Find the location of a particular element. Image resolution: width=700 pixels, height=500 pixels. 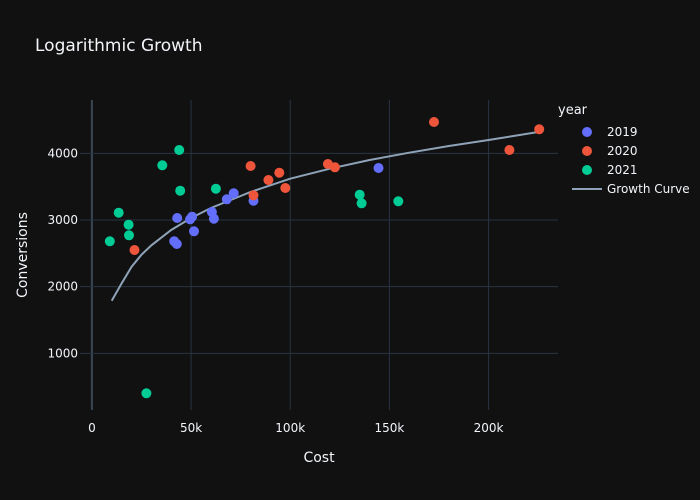

legend-marker-2021 is located at coordinates (587, 170).